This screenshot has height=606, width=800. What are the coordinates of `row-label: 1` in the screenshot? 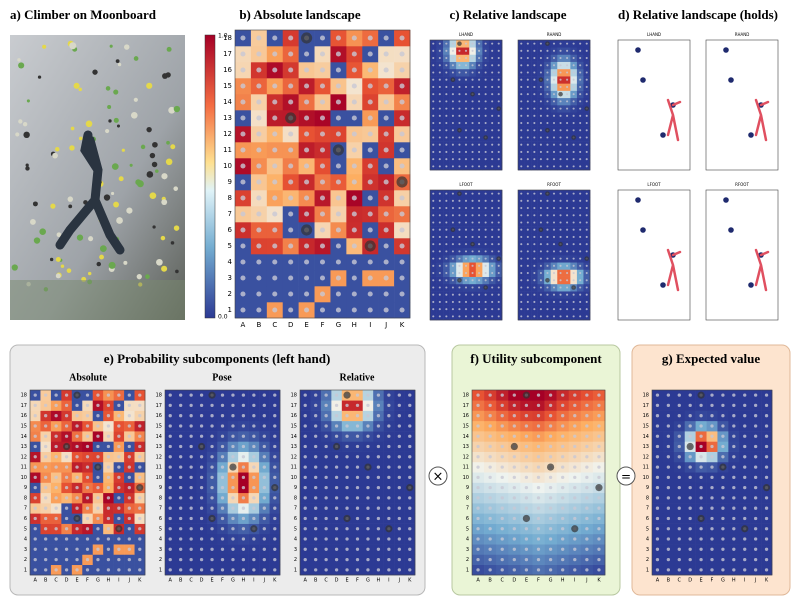 It's located at (25, 570).